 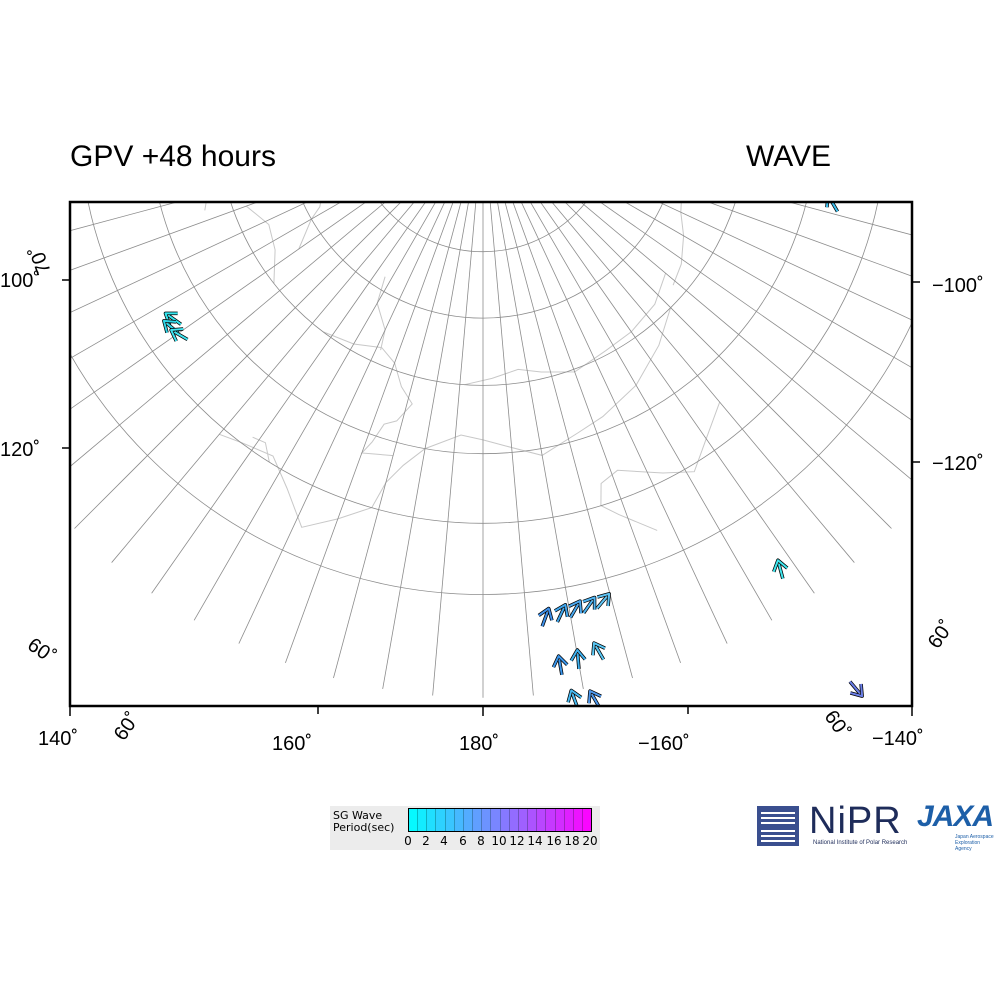 I want to click on jaxa-logo: JAXA Japan Aerospace Exploration Agency, so click(x=956, y=826).